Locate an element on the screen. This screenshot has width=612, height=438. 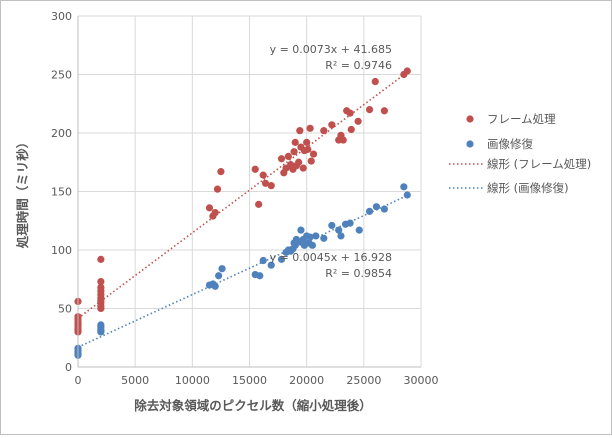
x-tick-label: 20000 is located at coordinates (306, 380).